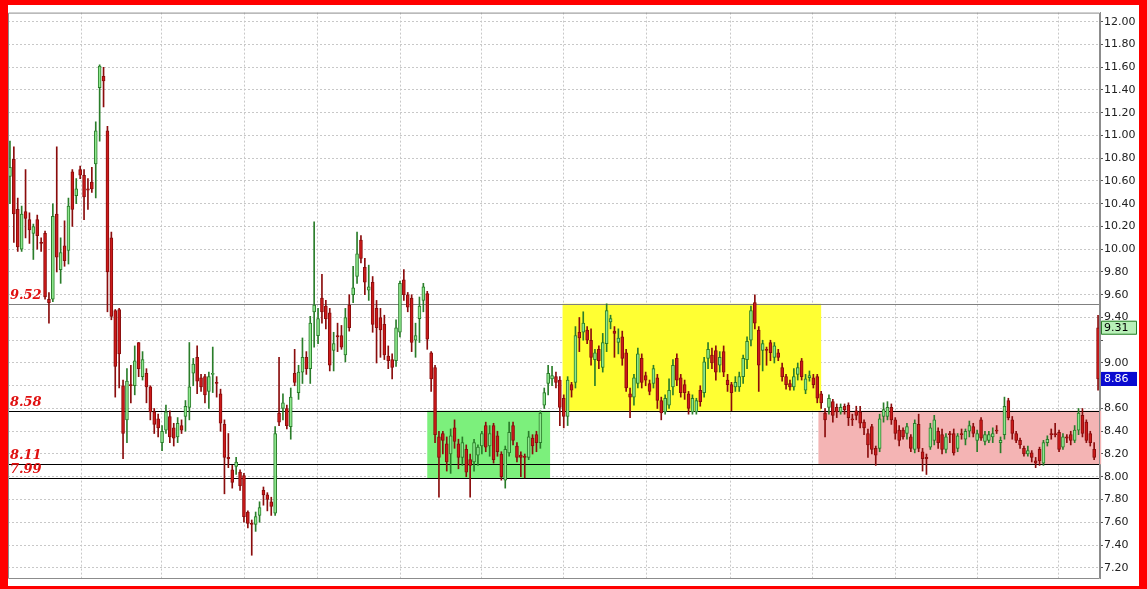 The image size is (1147, 589). Describe the element at coordinates (26, 402) in the screenshot. I see `ref-line-label: 8.58` at that location.